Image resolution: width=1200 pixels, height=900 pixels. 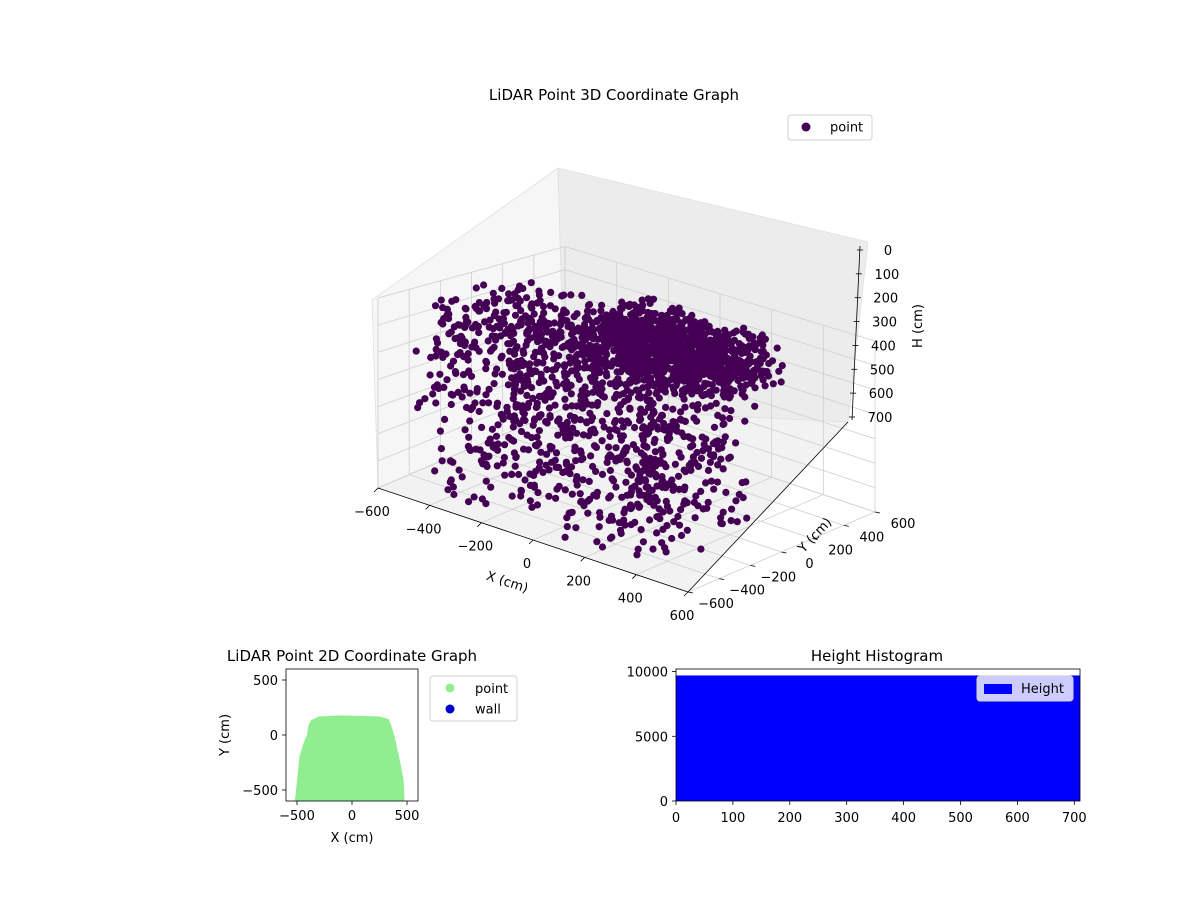 What do you see at coordinates (527, 564) in the screenshot?
I see `x-tick-label-3d: 0` at bounding box center [527, 564].